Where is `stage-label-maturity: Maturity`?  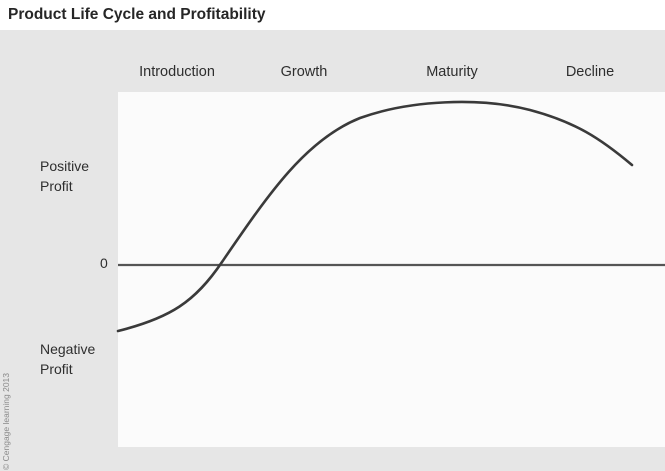 stage-label-maturity: Maturity is located at coordinates (452, 72).